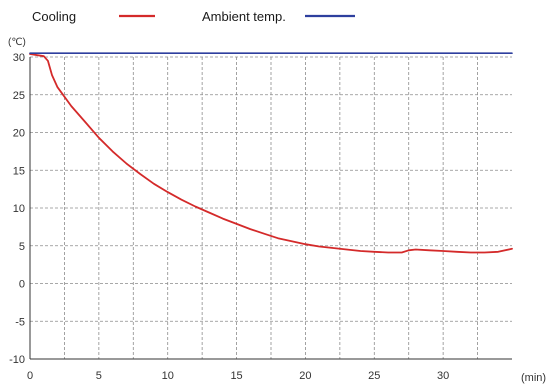 This screenshot has height=385, width=551. What do you see at coordinates (374, 376) in the screenshot?
I see `x-tick-label: 25` at bounding box center [374, 376].